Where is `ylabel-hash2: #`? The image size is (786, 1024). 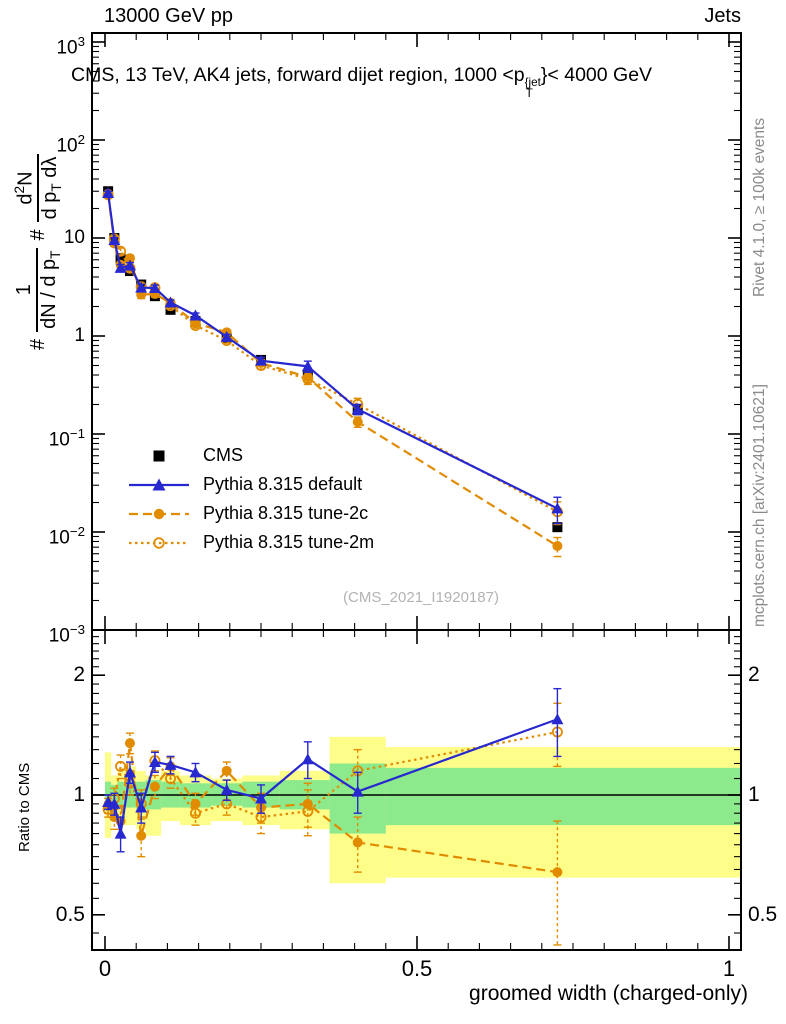 ylabel-hash2: # is located at coordinates (37, 235).